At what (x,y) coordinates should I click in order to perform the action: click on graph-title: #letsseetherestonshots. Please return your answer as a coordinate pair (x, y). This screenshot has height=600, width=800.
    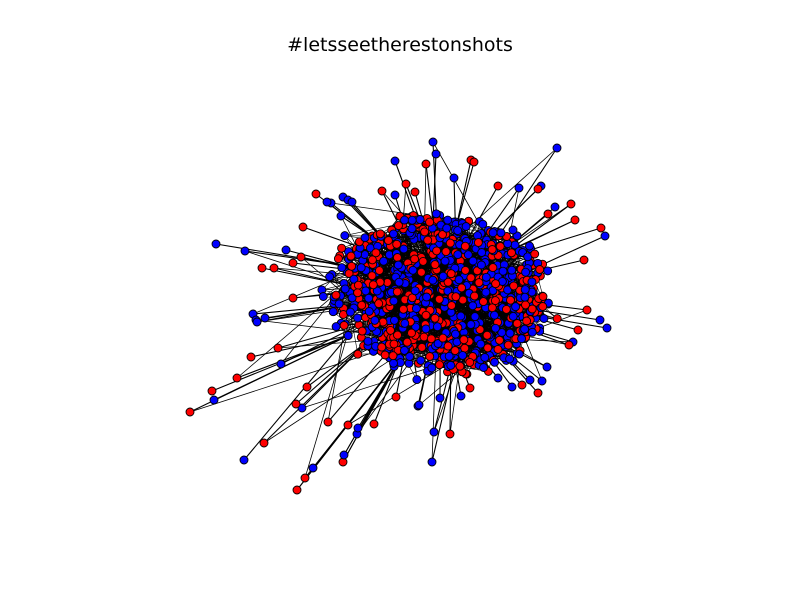
    Looking at the image, I should click on (400, 45).